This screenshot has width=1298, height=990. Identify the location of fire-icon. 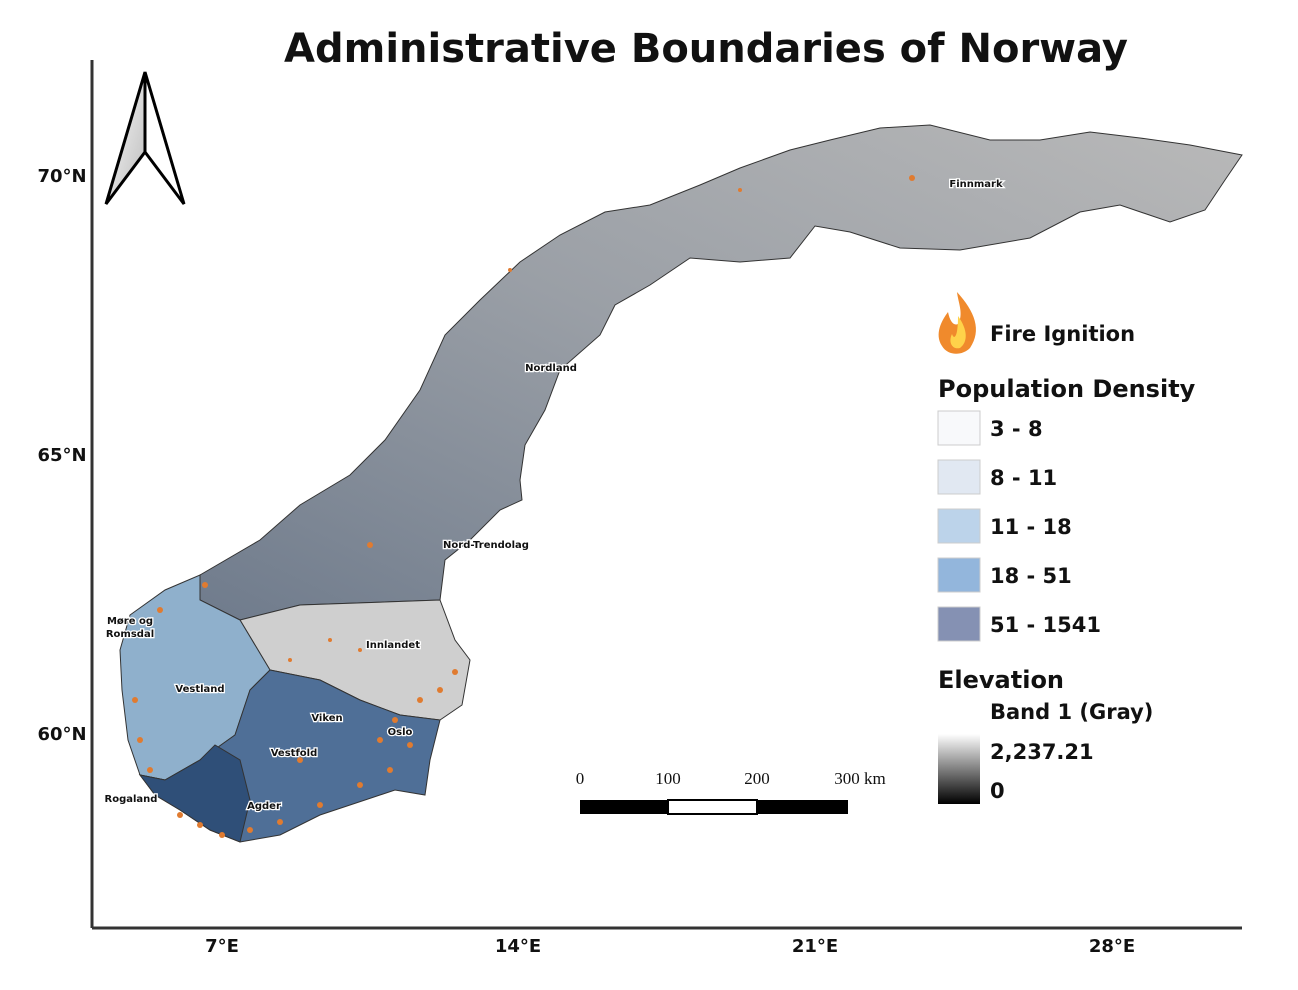
(957, 323).